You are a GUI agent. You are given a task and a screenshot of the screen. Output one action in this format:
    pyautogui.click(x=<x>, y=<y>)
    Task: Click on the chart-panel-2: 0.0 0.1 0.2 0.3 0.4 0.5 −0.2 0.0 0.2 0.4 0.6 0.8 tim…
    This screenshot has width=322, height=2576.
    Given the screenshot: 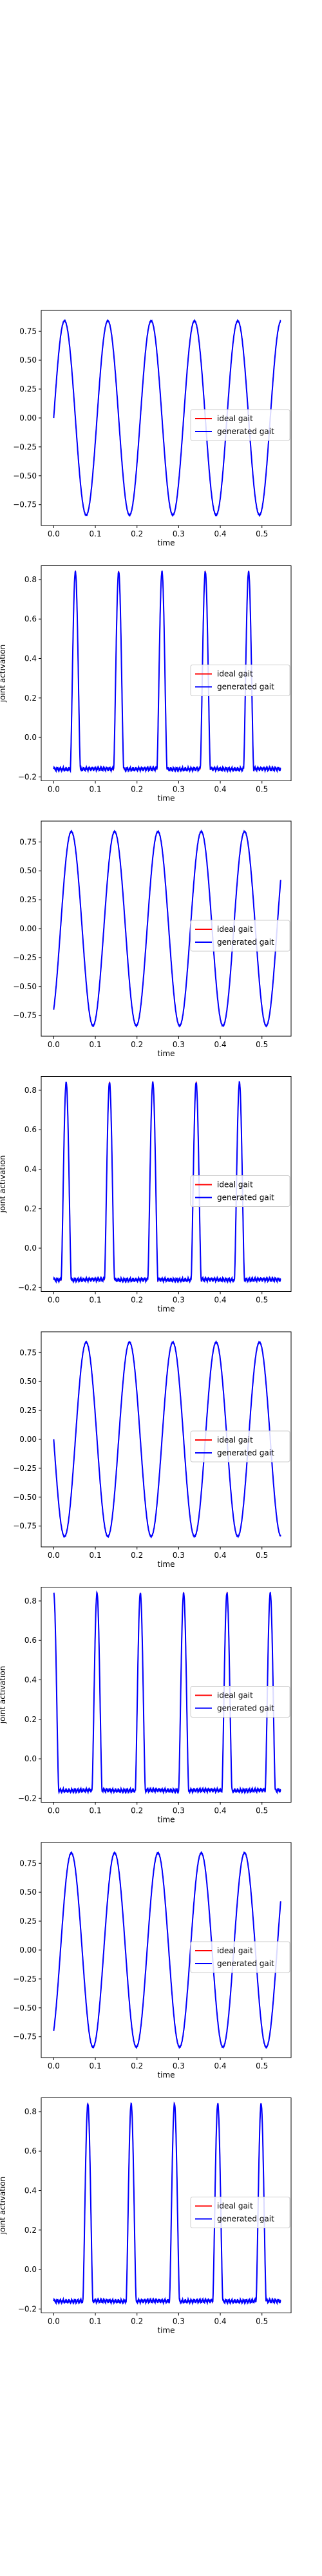 What is the action you would take?
    pyautogui.click(x=146, y=684)
    